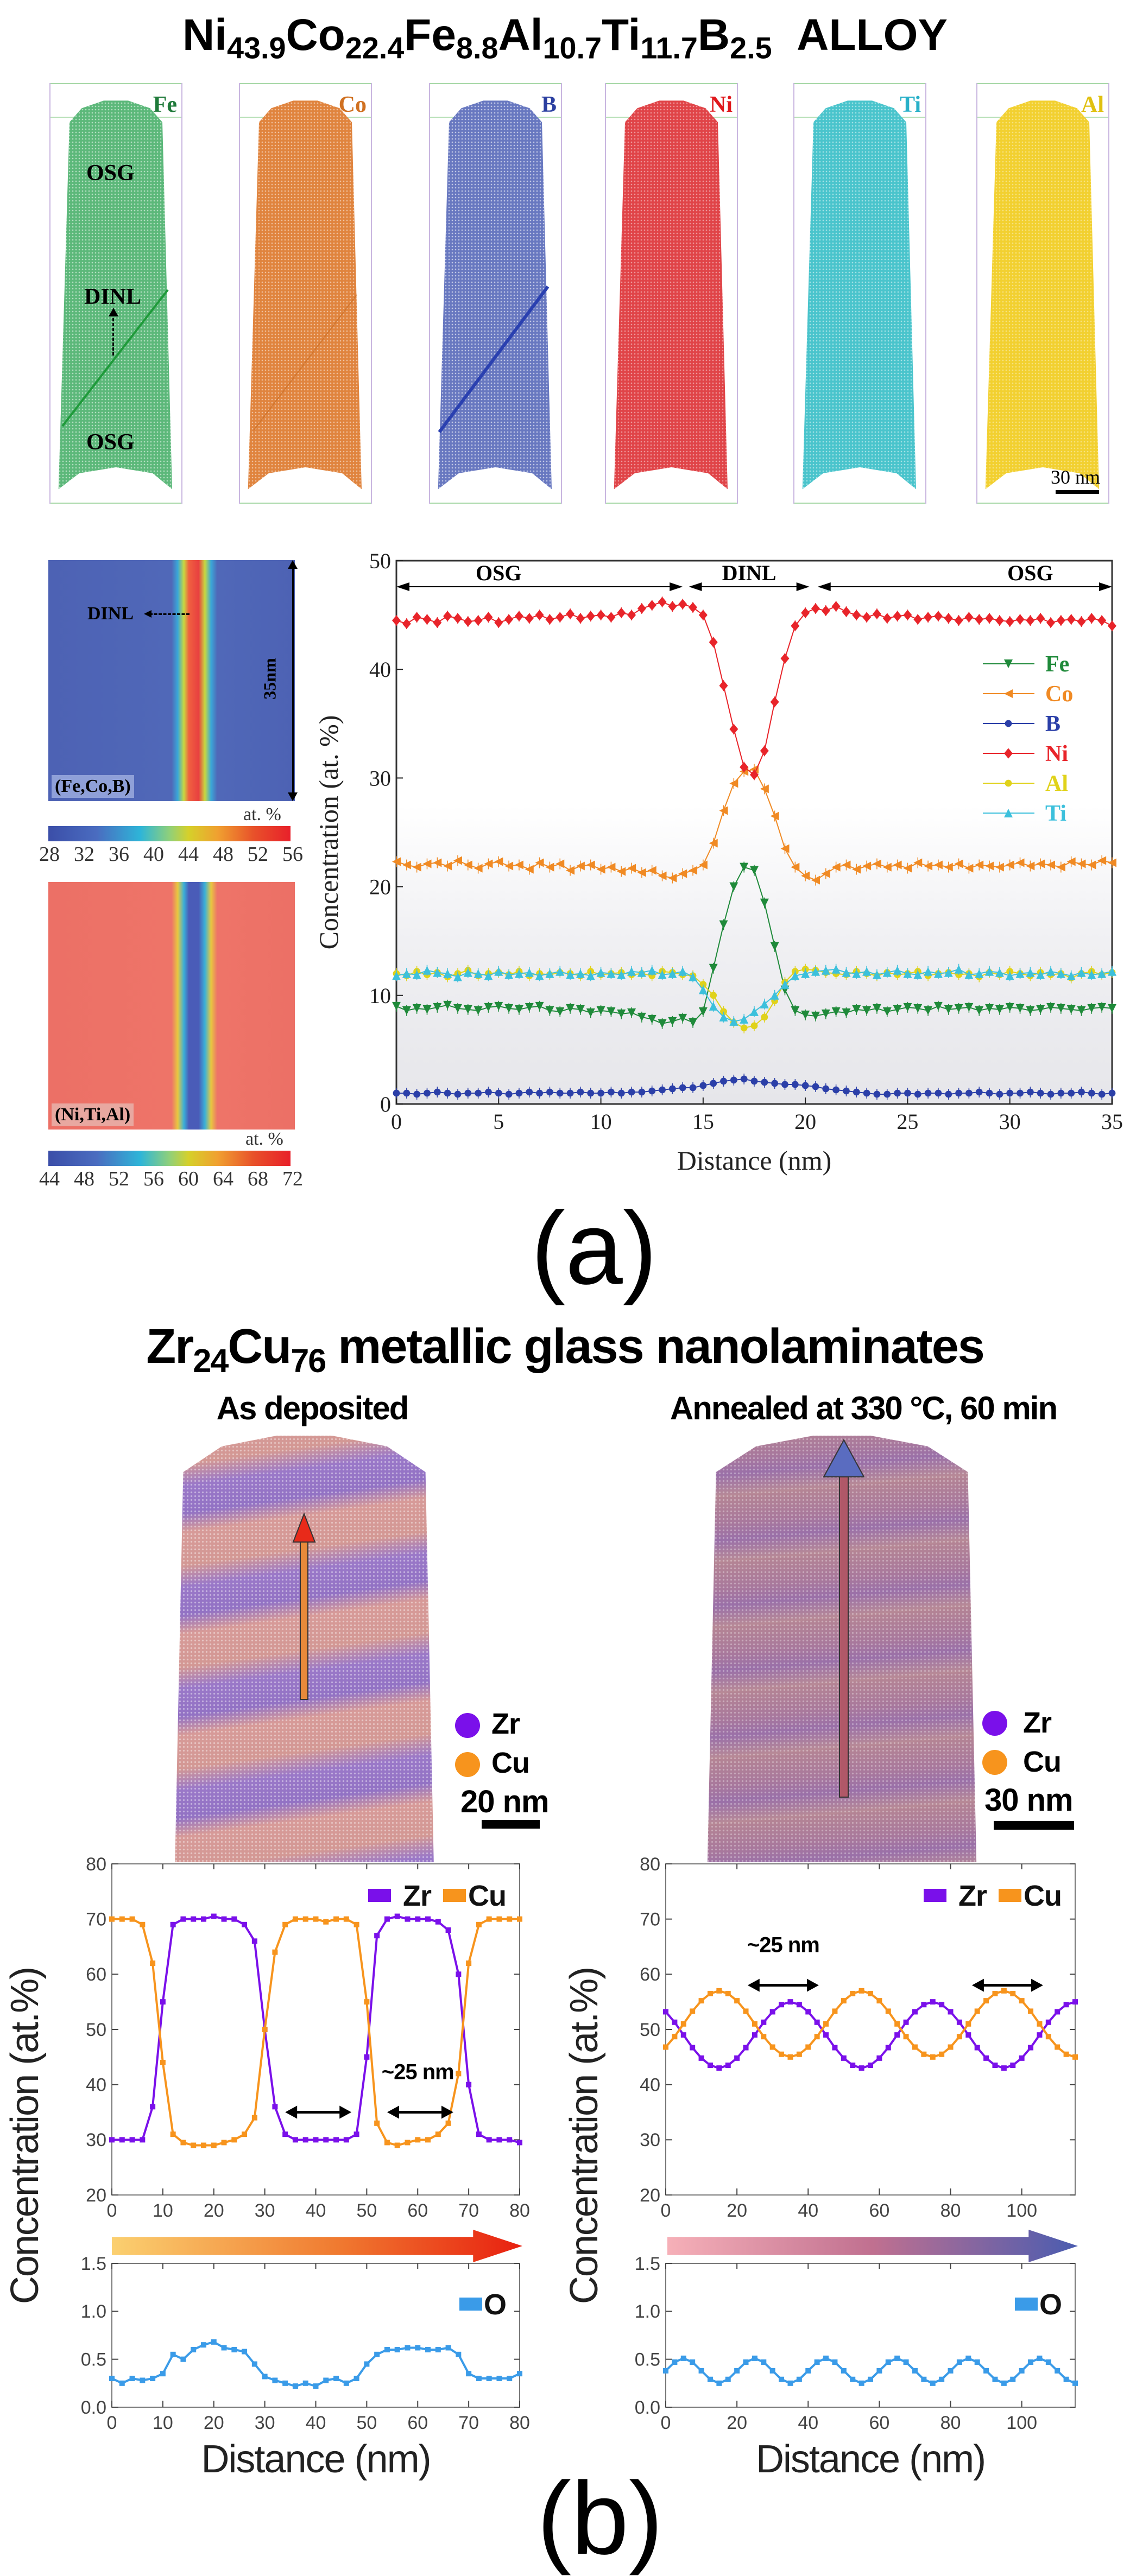  I want to click on legend-dot-zr, so click(467, 1725).